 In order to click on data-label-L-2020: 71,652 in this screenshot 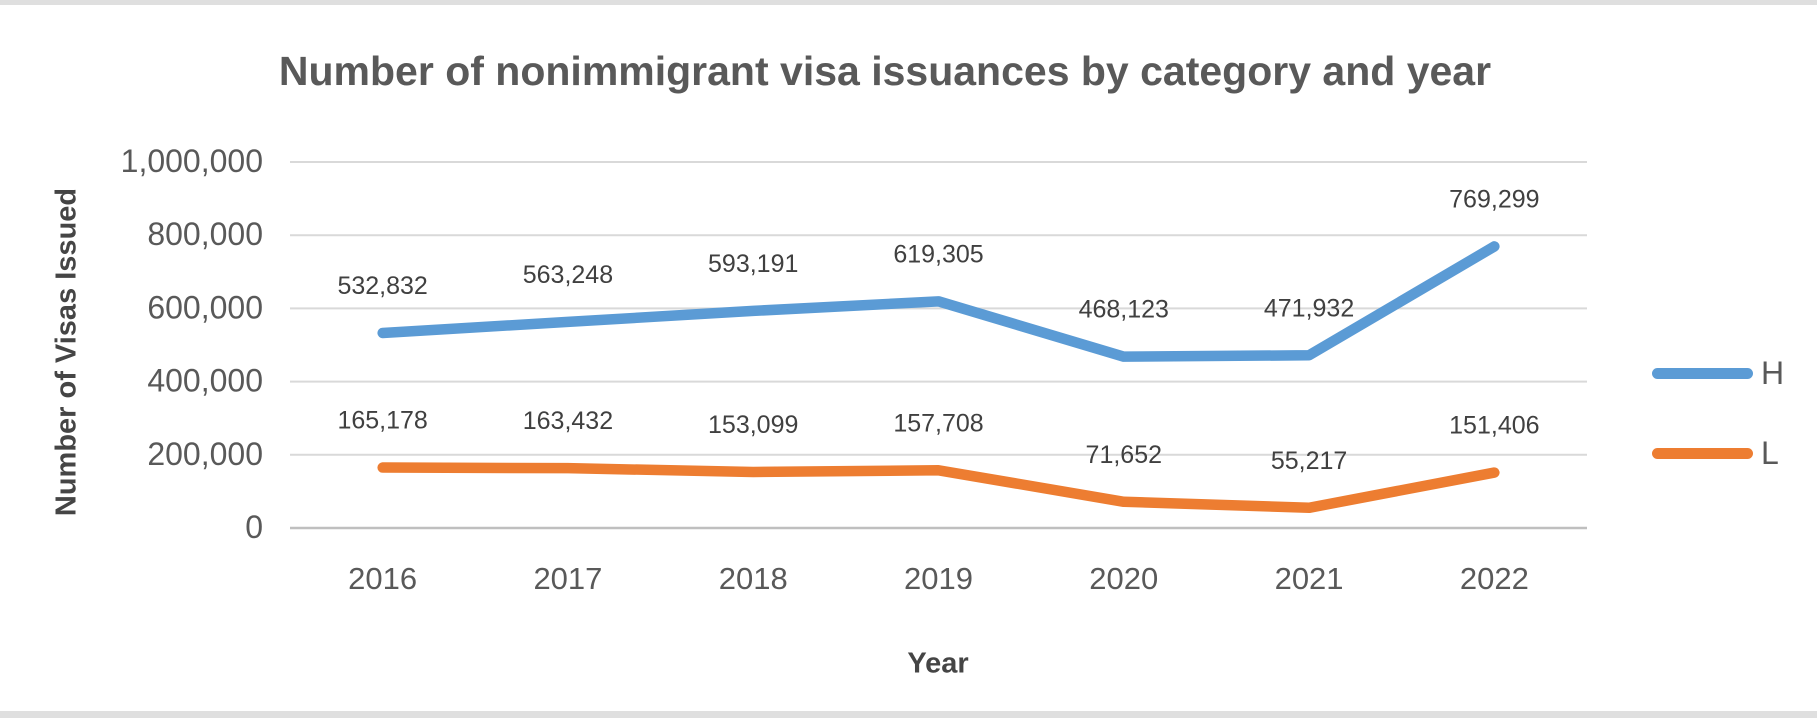, I will do `click(1124, 455)`.